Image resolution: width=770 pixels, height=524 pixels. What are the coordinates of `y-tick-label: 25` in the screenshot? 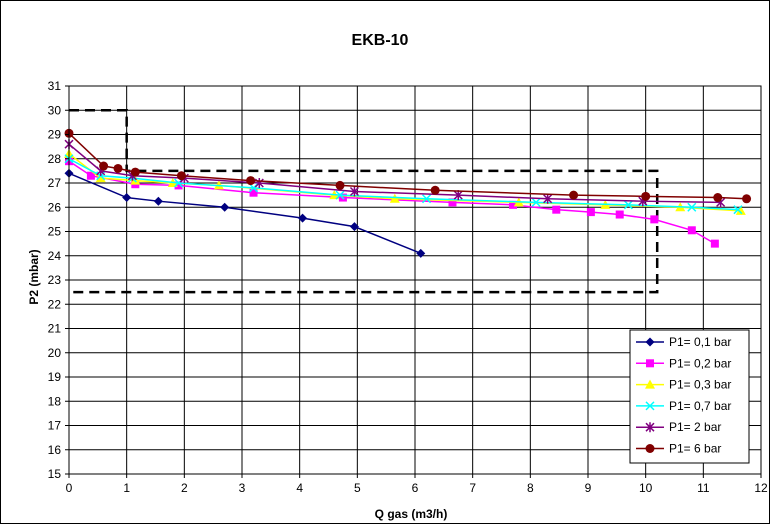 It's located at (55, 232).